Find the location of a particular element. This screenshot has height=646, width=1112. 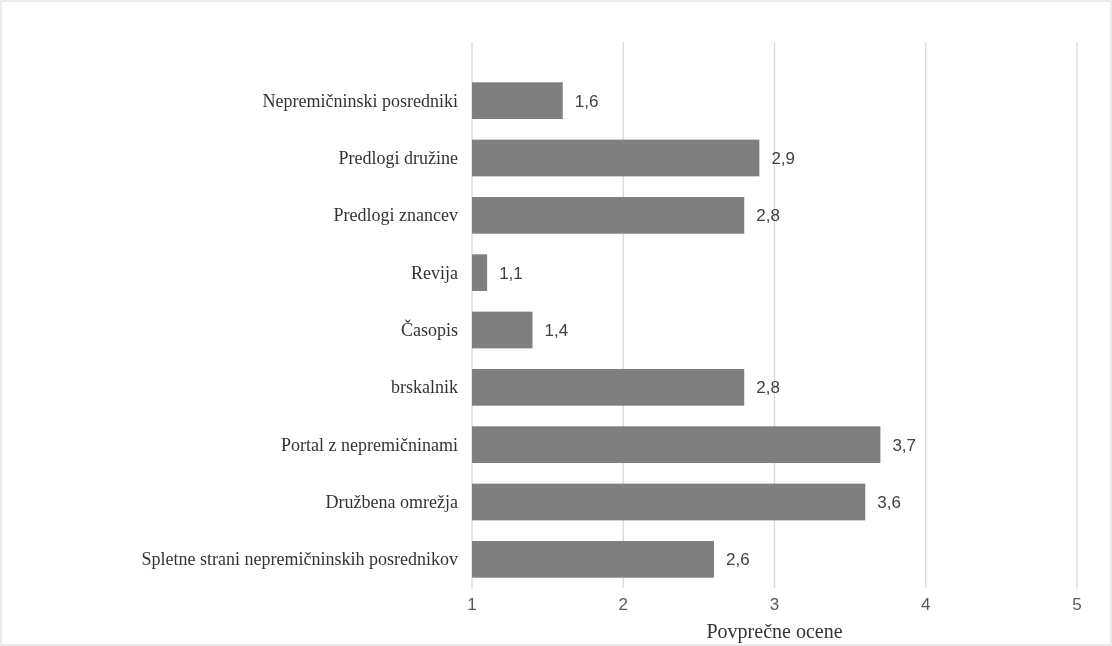

data-label: 2,6 is located at coordinates (738, 560).